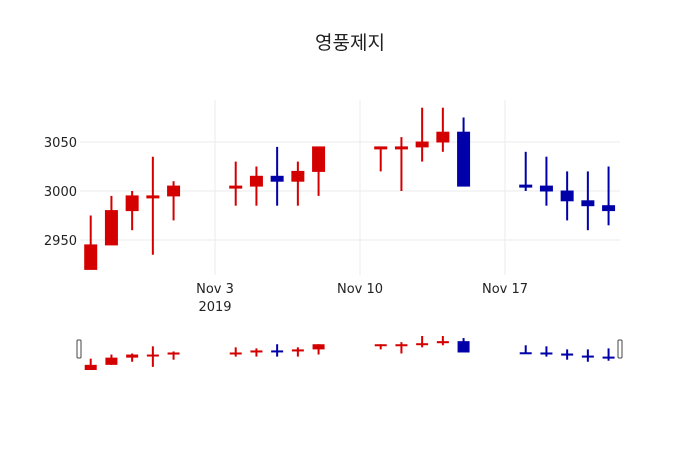 The width and height of the screenshot is (700, 450). I want to click on x-axis: Nov 3 2019 Nov 10 Nov 17, so click(362, 298).